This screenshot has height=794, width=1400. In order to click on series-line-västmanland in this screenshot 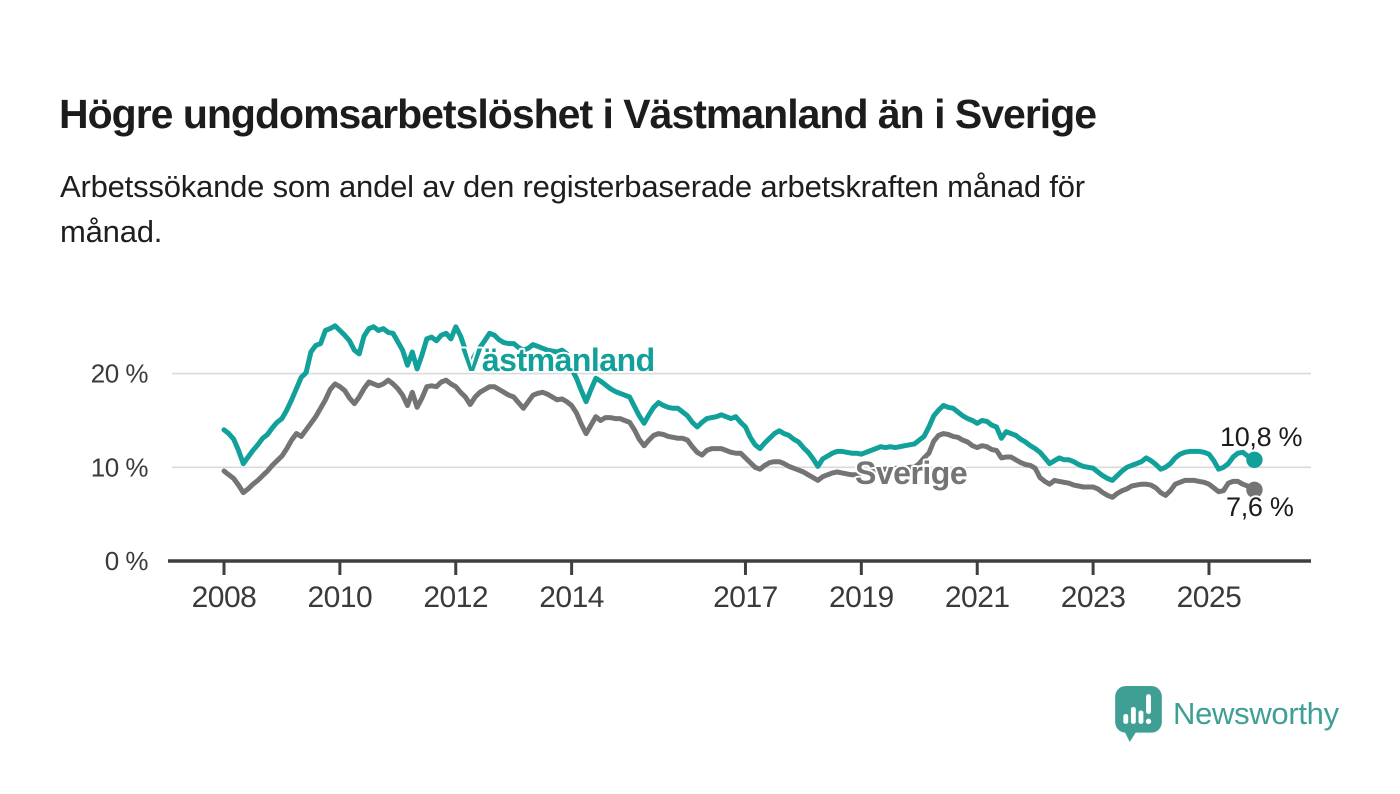, I will do `click(738, 403)`.